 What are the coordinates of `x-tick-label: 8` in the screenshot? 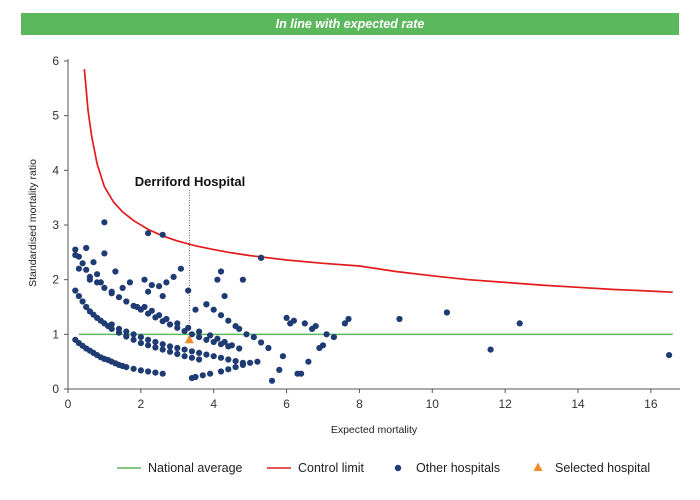 It's located at (359, 404).